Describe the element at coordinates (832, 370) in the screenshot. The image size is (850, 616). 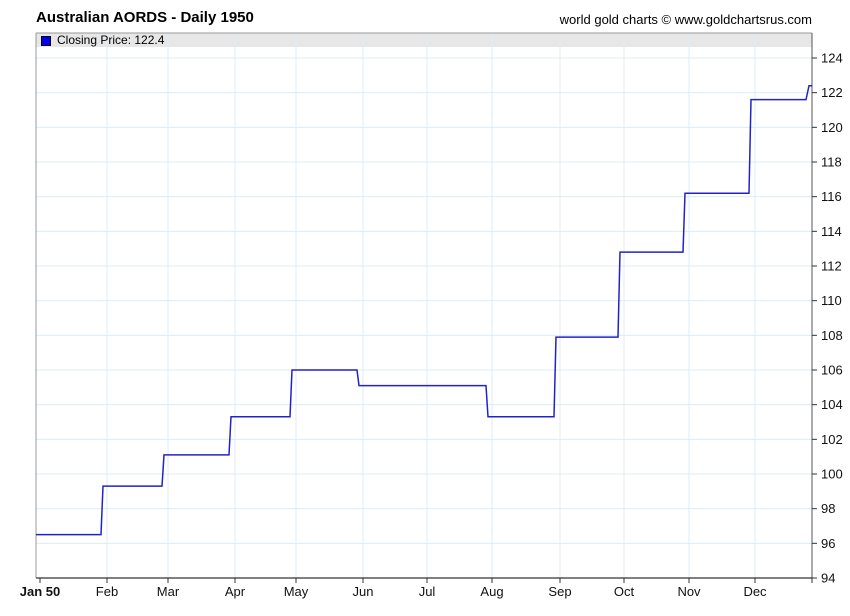
I see `y-tick-label: 106` at that location.